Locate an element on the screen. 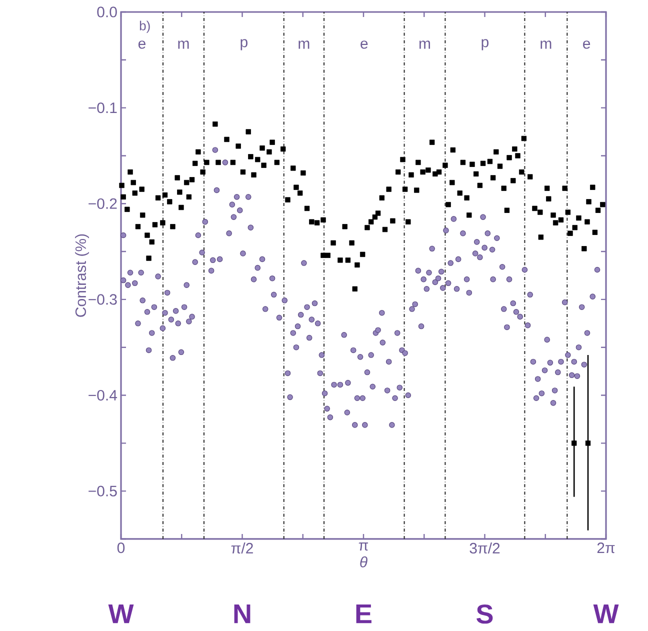 The height and width of the screenshot is (631, 648). x-tick-label: 3π/2 is located at coordinates (485, 548).